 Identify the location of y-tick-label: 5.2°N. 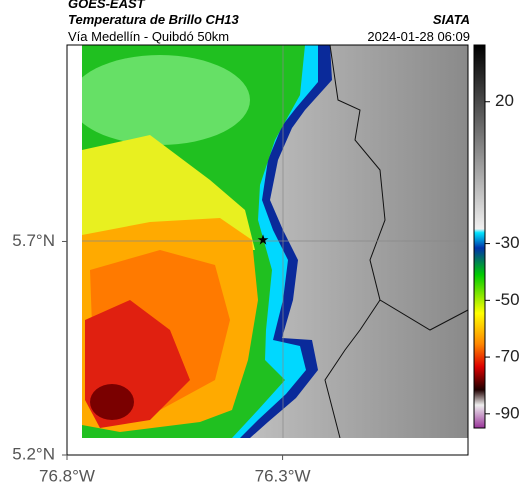
(33, 453).